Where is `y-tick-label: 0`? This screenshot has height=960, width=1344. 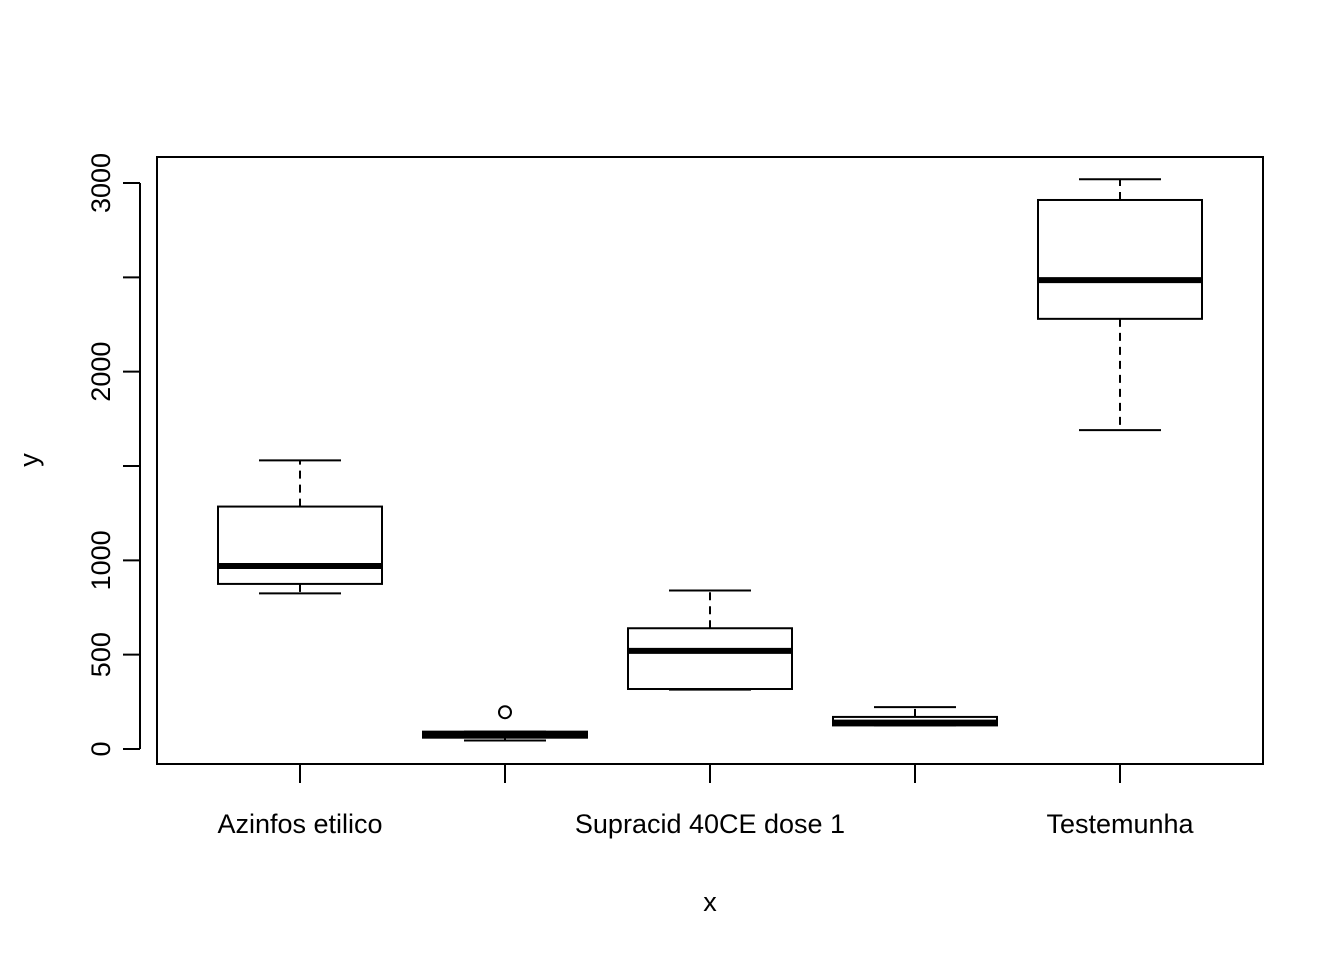
y-tick-label: 0 is located at coordinates (101, 748).